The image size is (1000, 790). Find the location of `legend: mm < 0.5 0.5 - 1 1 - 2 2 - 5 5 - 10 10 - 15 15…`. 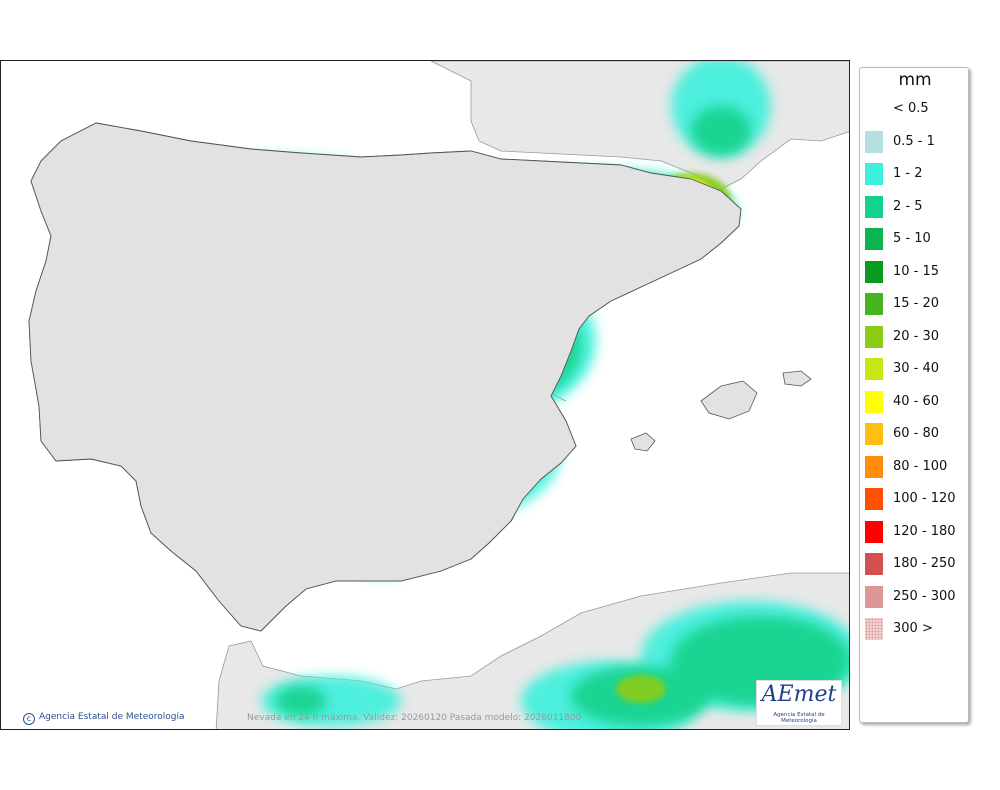

legend: mm < 0.5 0.5 - 1 1 - 2 2 - 5 5 - 10 10 - 15 15… is located at coordinates (914, 395).